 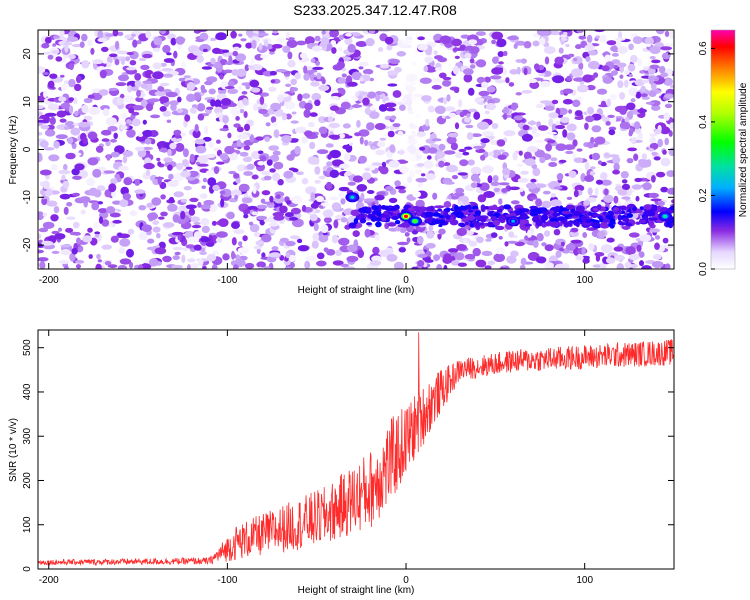 I want to click on y-tick-label: -20, so click(x=27, y=244).